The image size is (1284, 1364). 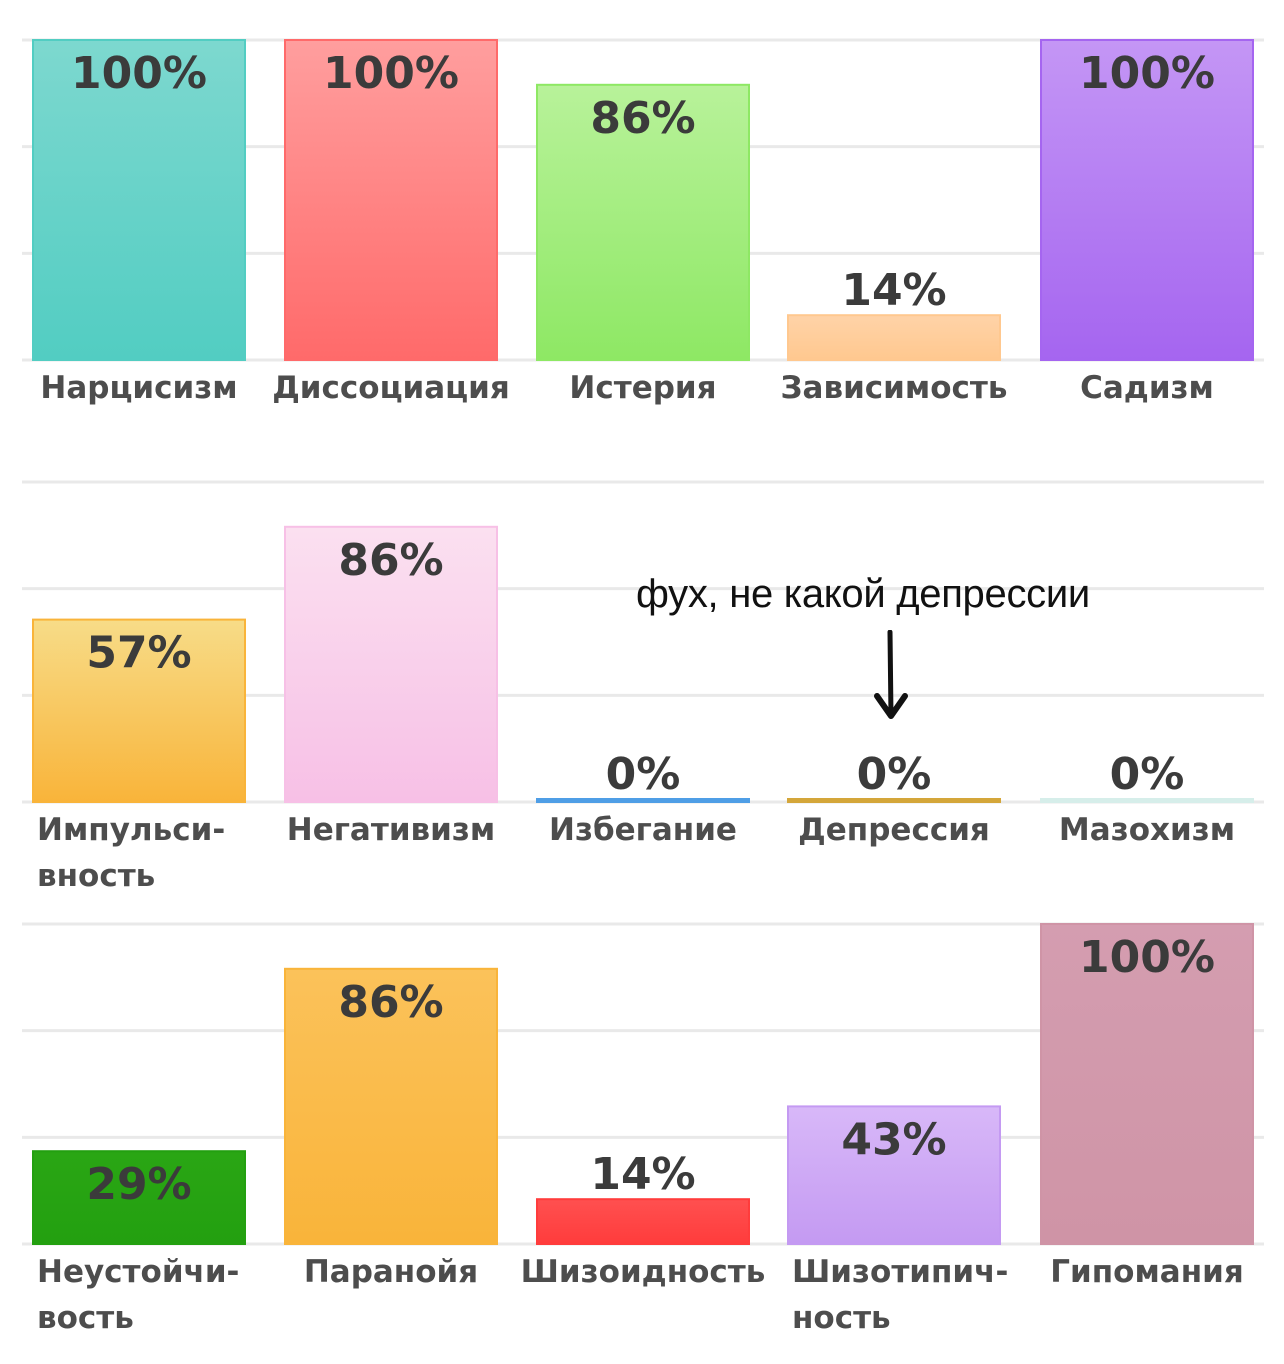 I want to click on category-label: Истерия, so click(x=642, y=388).